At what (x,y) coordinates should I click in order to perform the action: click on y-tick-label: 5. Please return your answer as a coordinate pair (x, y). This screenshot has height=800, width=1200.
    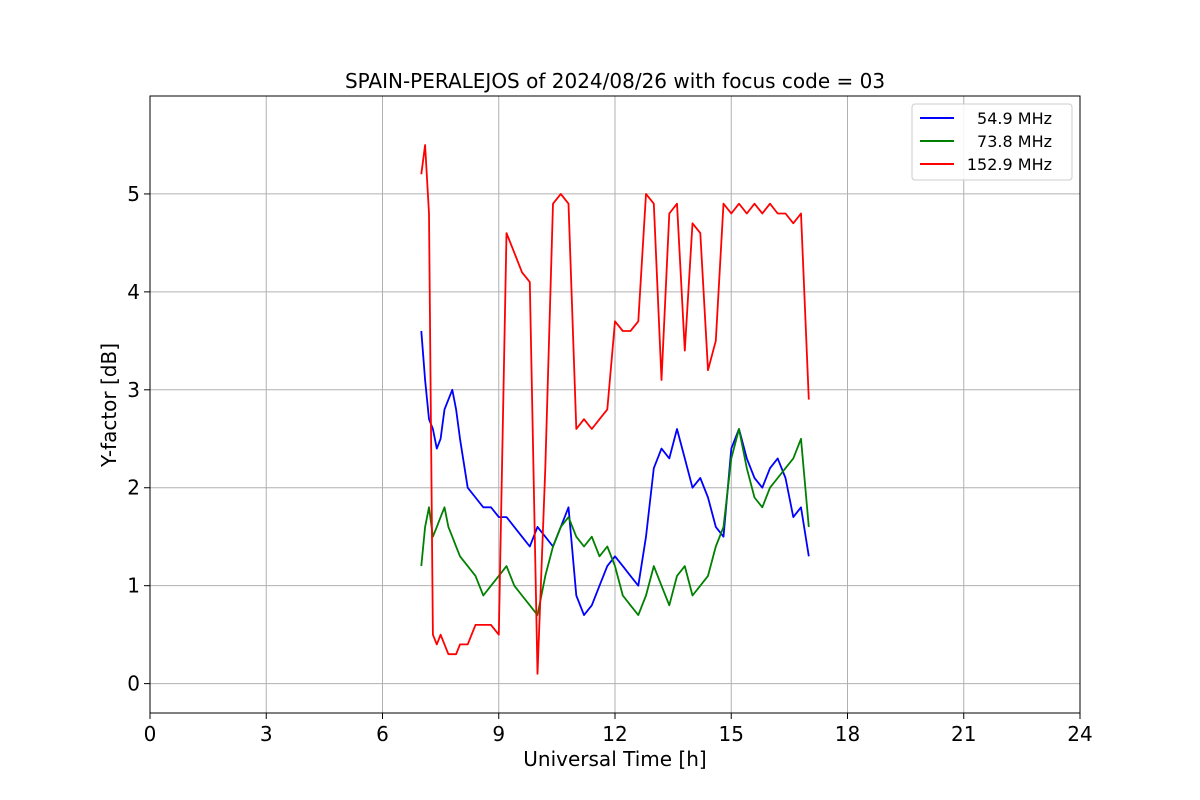
    Looking at the image, I should click on (133, 194).